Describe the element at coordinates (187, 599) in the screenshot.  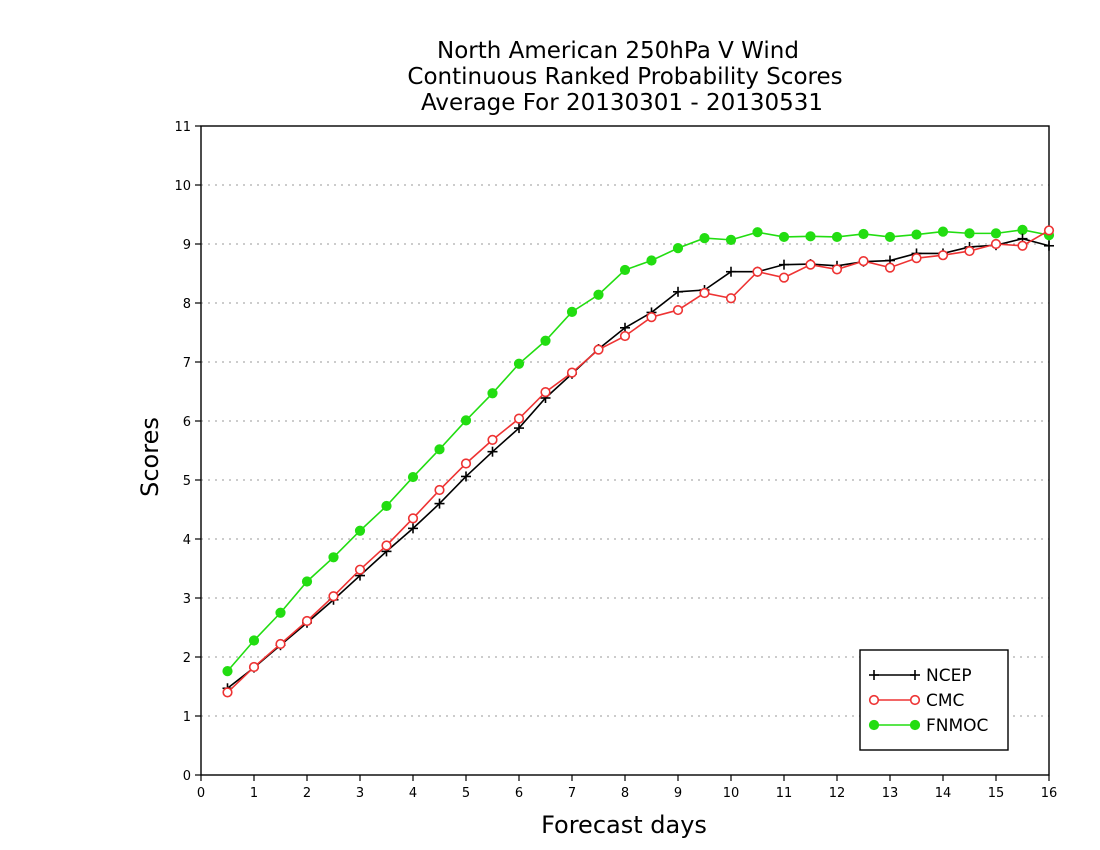
I see `y-tick-label-3: 3` at that location.